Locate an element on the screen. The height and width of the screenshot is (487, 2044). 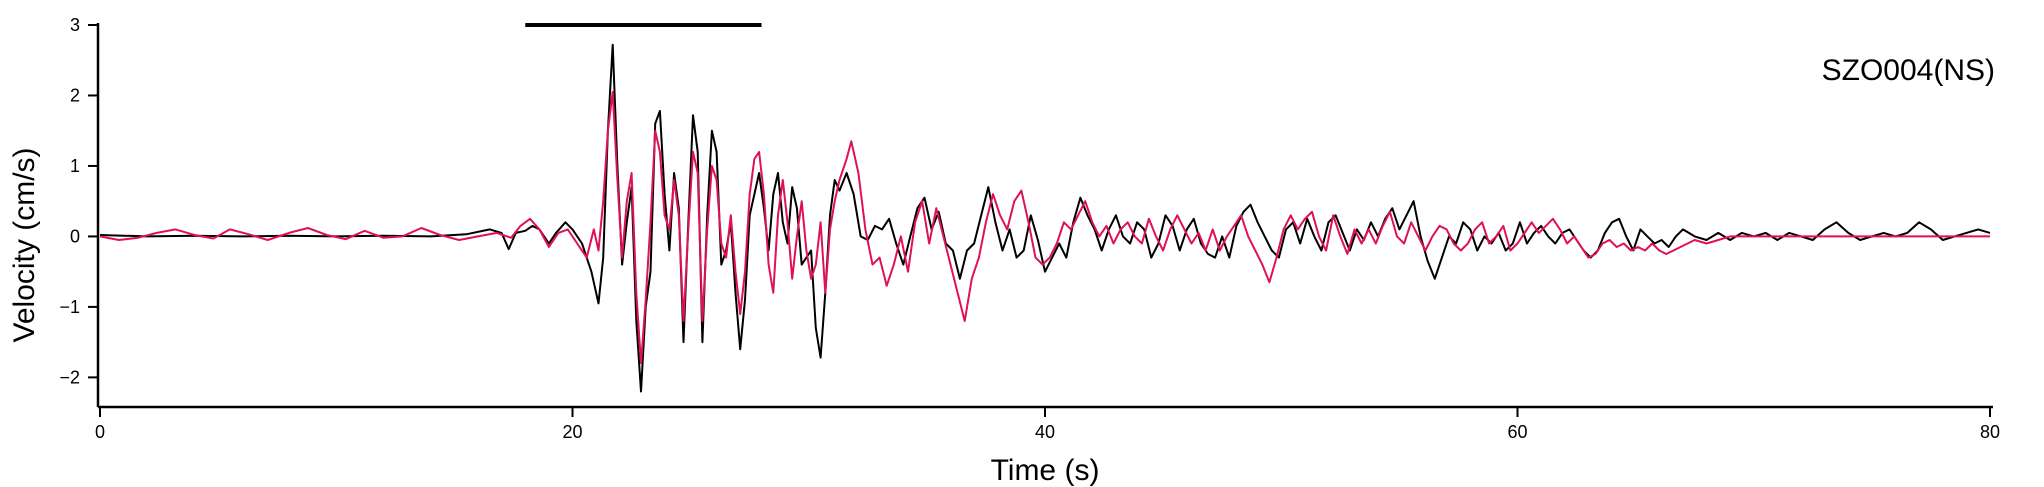
station-label: SZO004(NS) is located at coordinates (1908, 70).